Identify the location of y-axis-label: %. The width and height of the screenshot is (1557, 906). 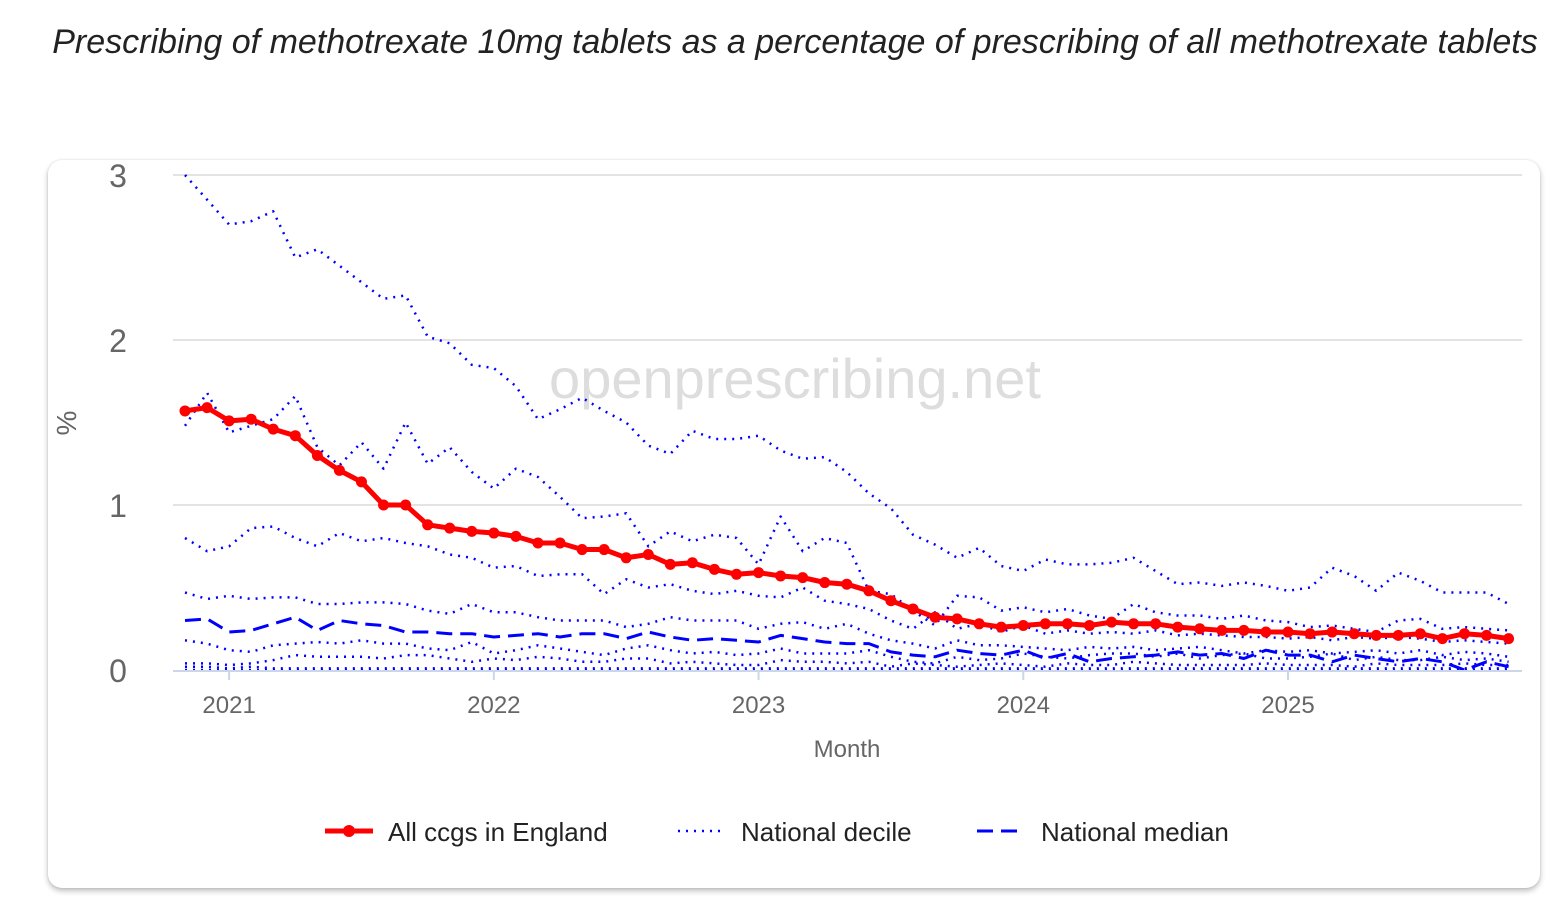
(66, 423).